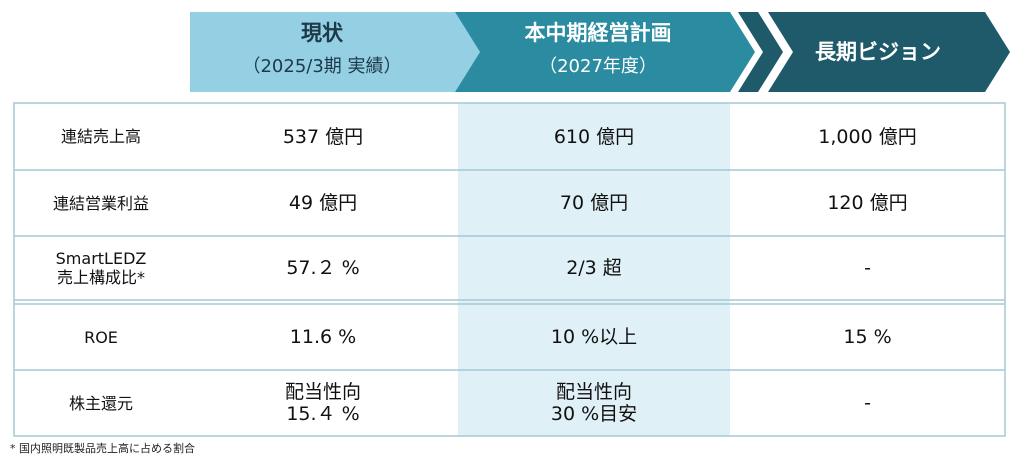  I want to click on cell-text: SmartLEDZ, so click(101, 258).